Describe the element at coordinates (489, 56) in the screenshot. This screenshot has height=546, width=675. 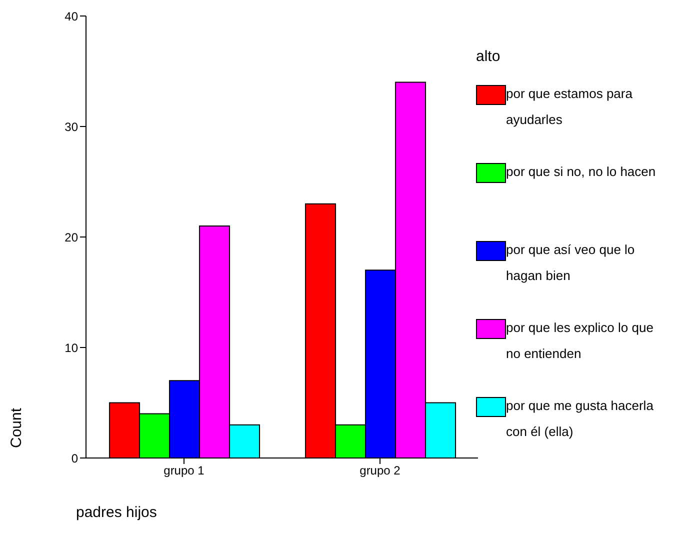
I see `legend-title: alto` at that location.